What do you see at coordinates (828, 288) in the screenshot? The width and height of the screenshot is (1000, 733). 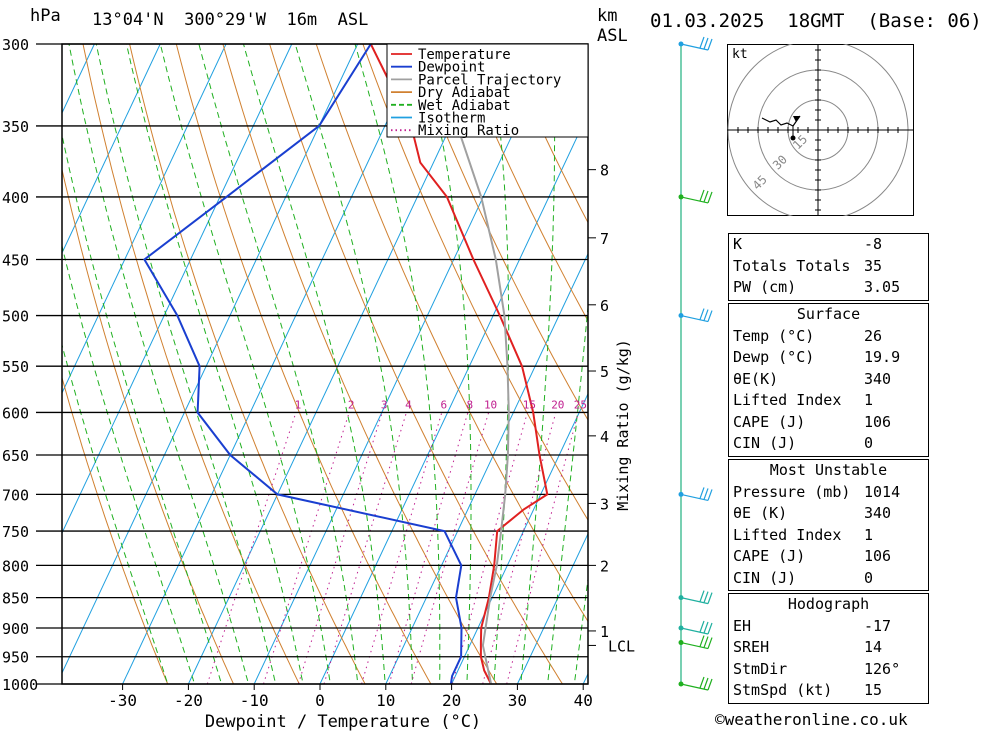 I see `index-row: PW (cm) 3.05` at bounding box center [828, 288].